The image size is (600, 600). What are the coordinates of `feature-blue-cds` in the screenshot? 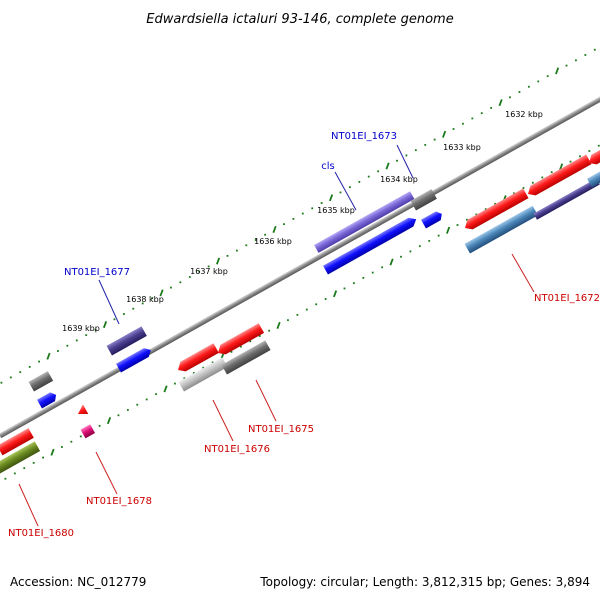 It's located at (371, 245).